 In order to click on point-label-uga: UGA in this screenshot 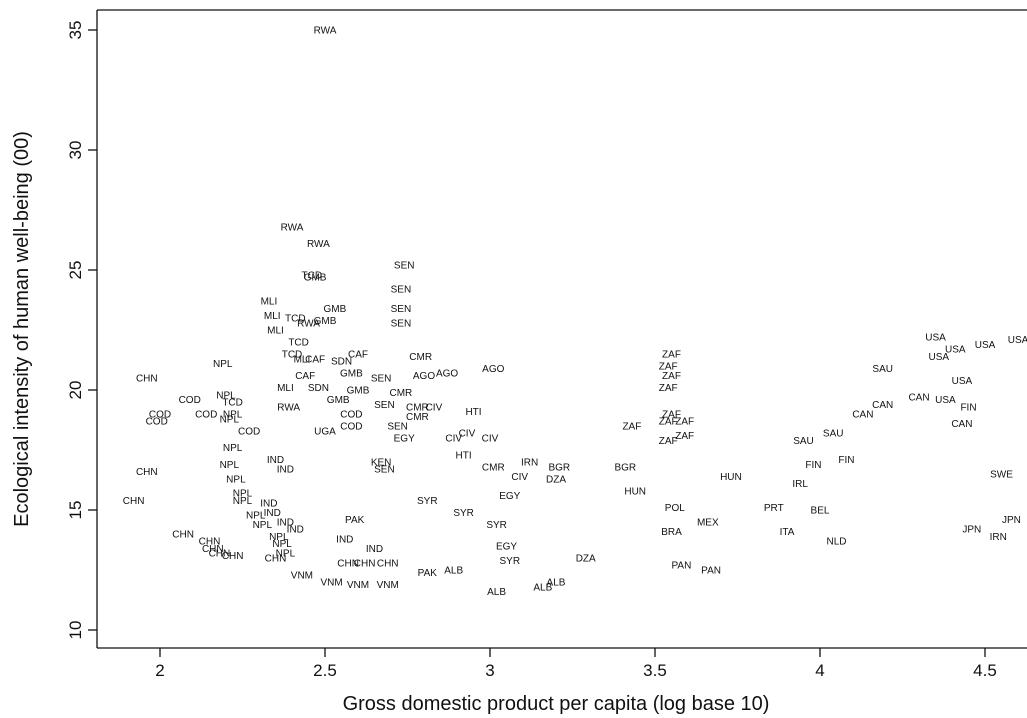, I will do `click(325, 431)`.